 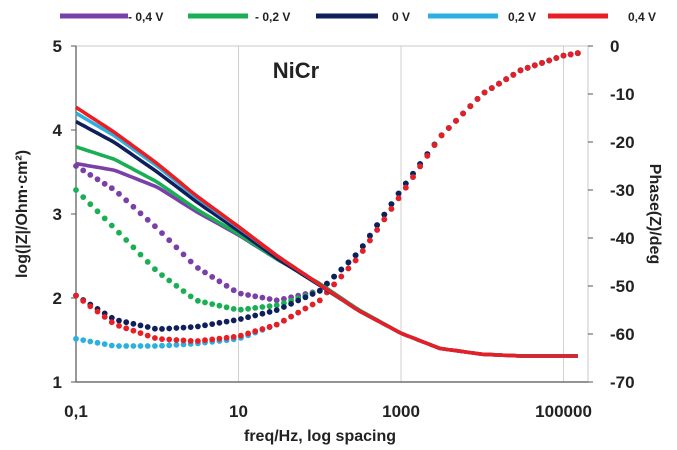 What do you see at coordinates (622, 286) in the screenshot?
I see `y-right-tick-label: -50` at bounding box center [622, 286].